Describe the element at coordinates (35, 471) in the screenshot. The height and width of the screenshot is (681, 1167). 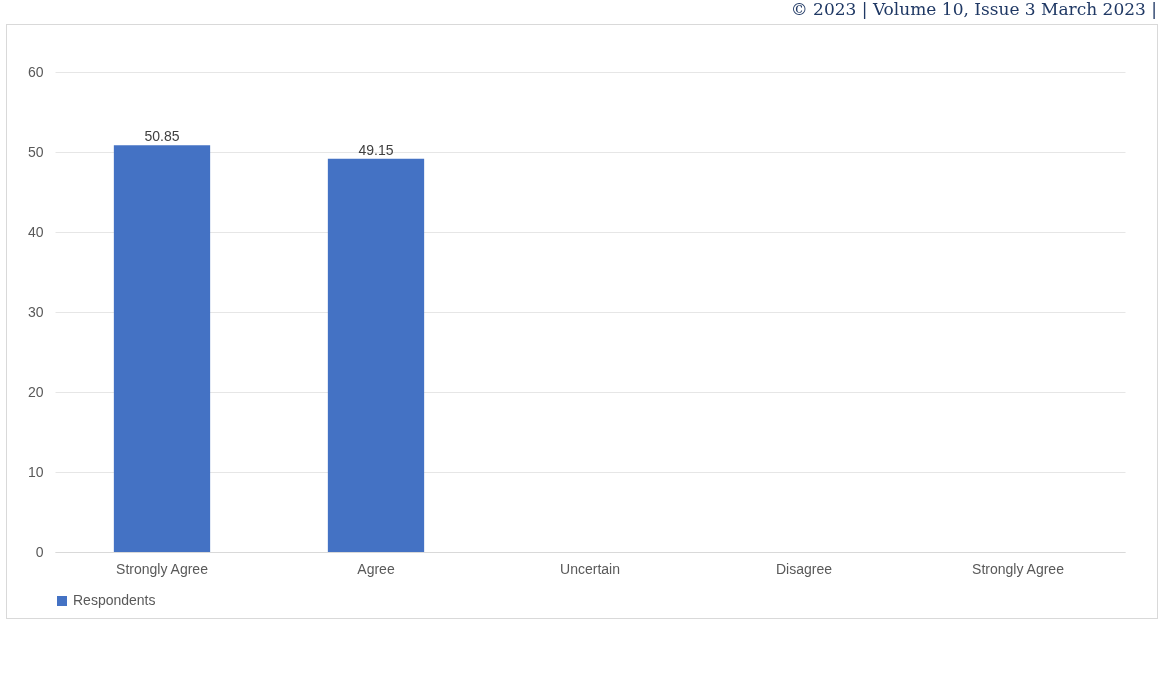
I see `y-tick-label: 10` at that location.